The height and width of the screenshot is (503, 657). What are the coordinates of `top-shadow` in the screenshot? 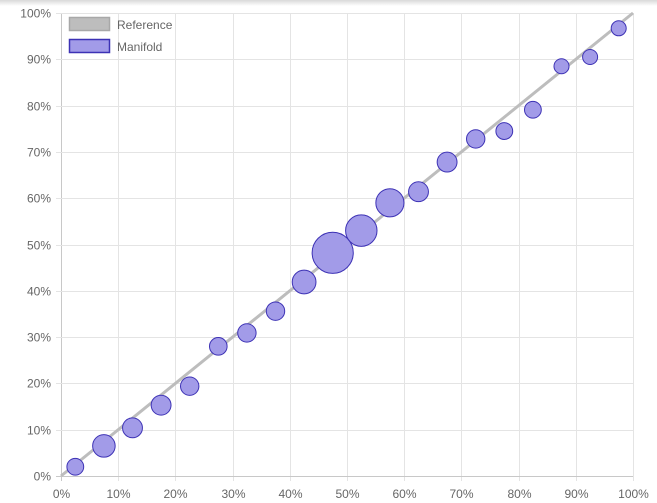 It's located at (328, 3).